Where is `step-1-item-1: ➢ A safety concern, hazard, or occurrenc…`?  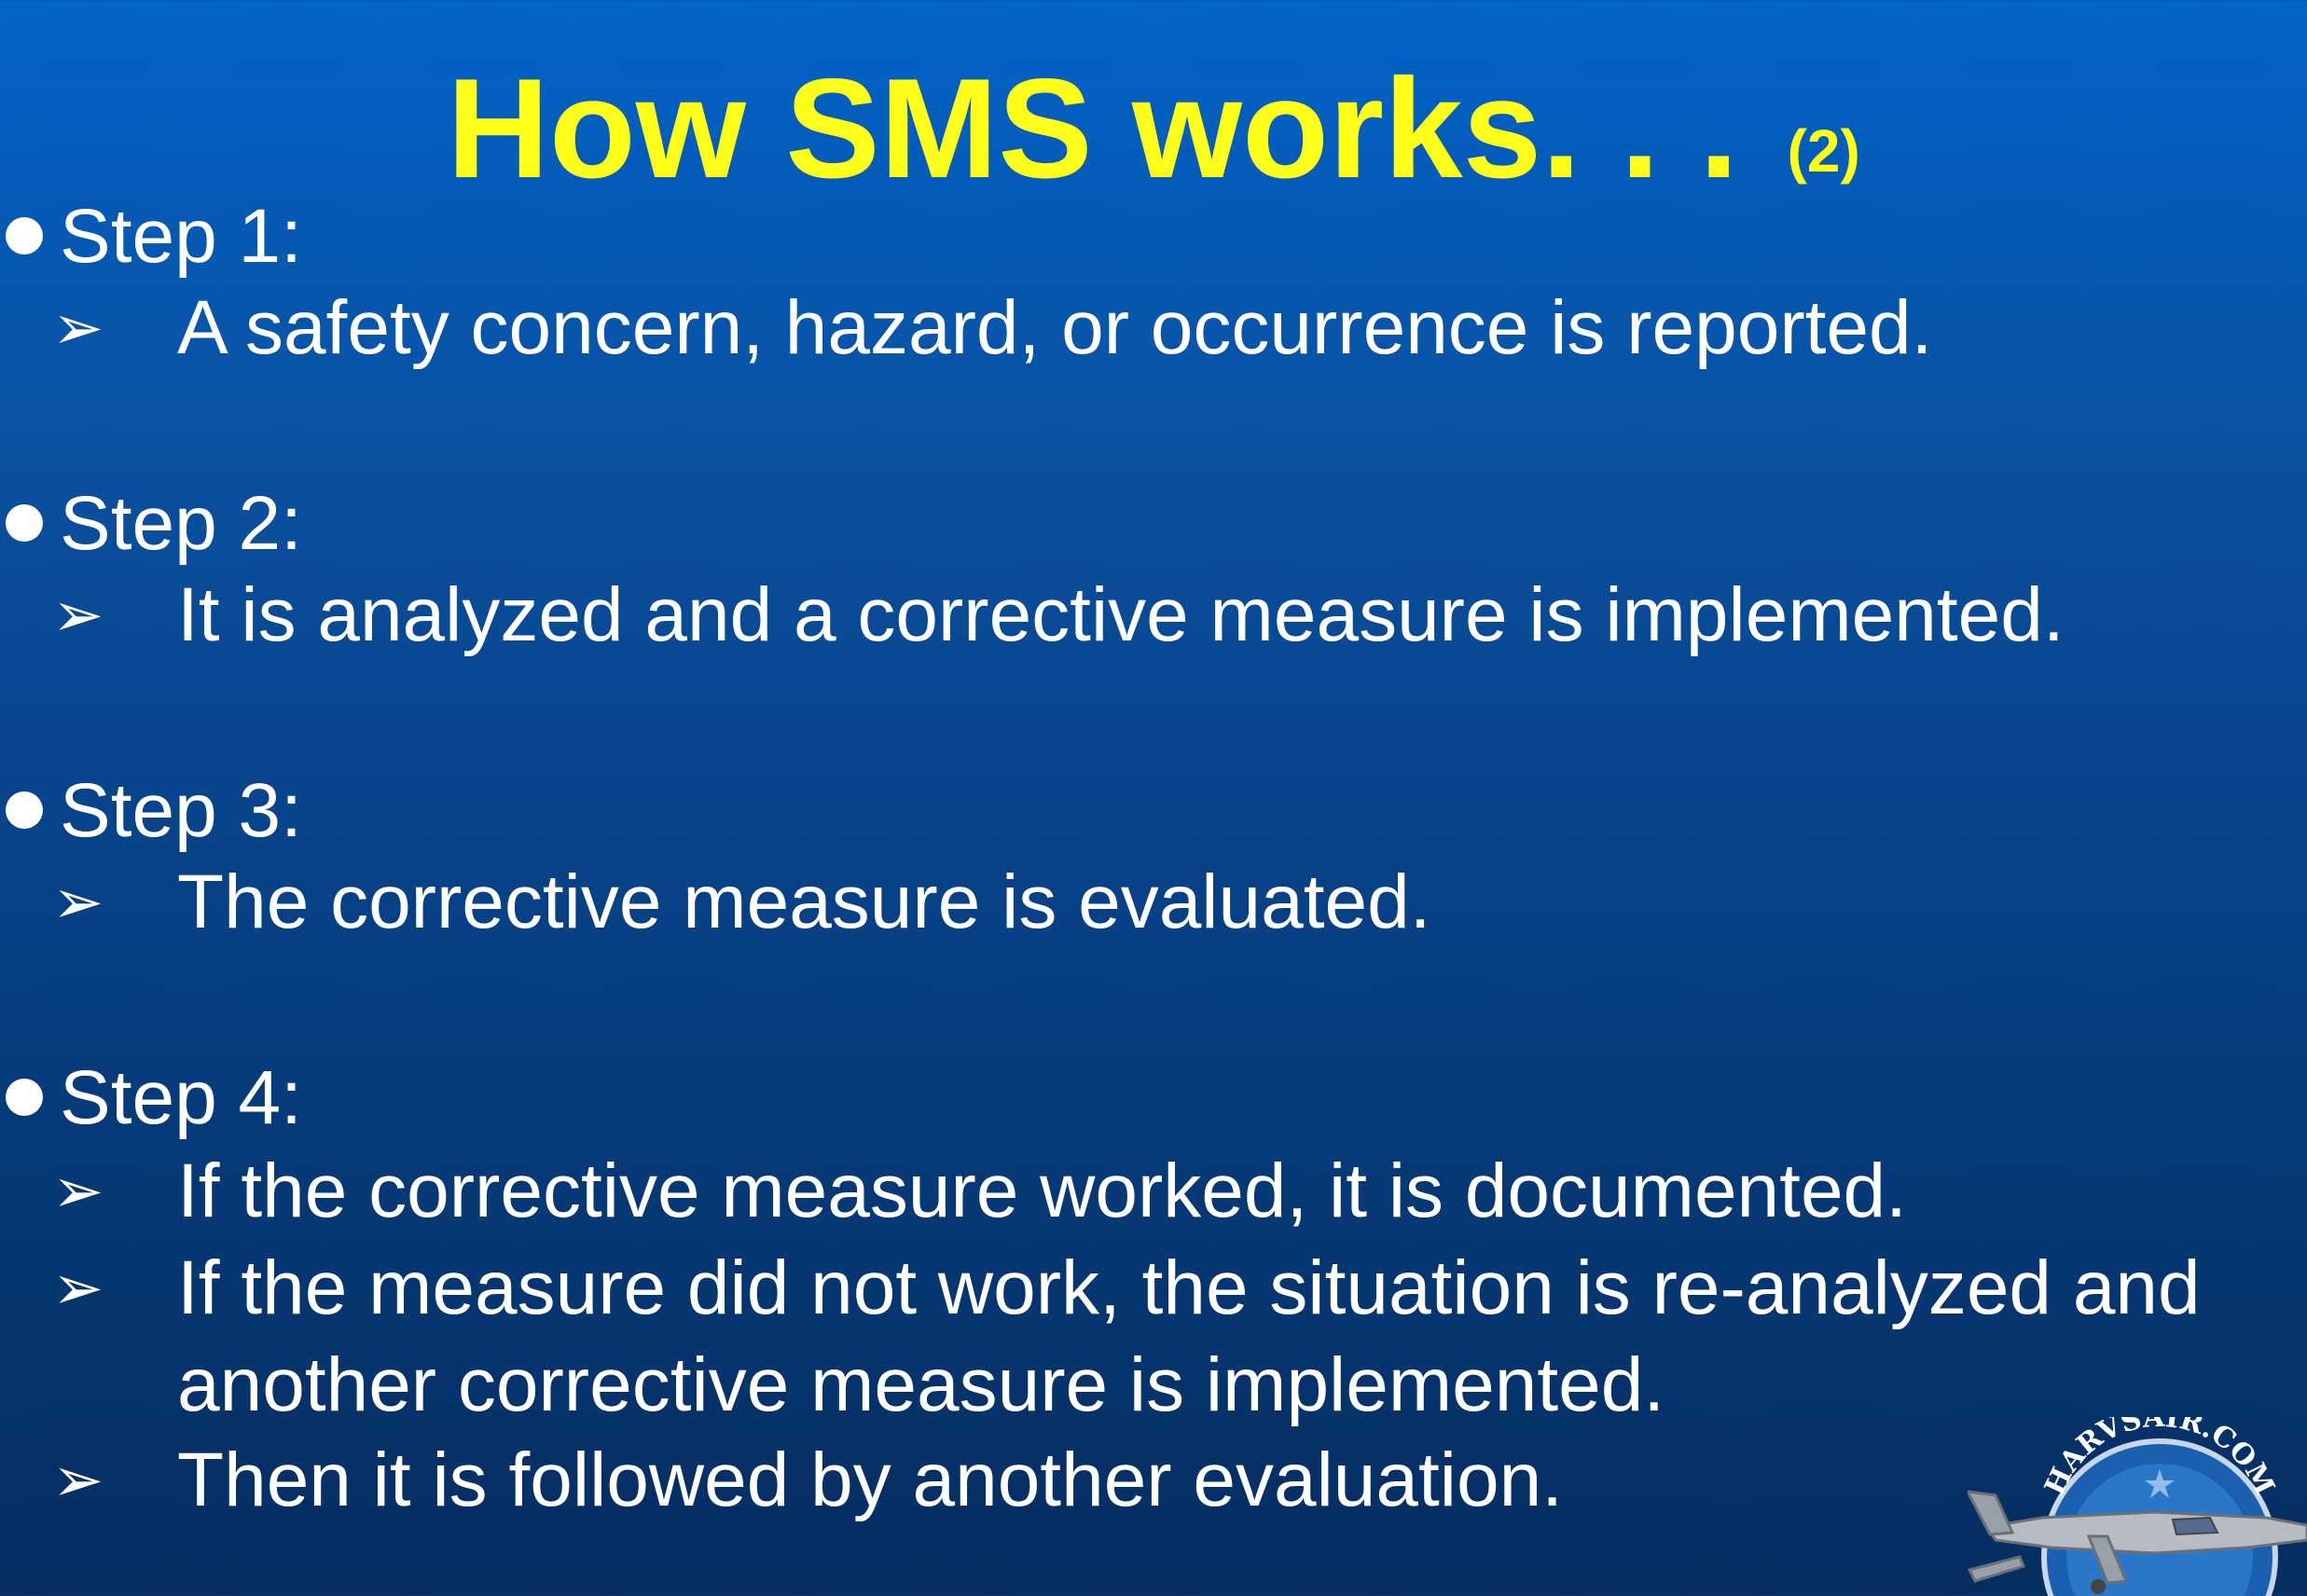 step-1-item-1: ➢ A safety concern, hazard, or occurrenc… is located at coordinates (1171, 328).